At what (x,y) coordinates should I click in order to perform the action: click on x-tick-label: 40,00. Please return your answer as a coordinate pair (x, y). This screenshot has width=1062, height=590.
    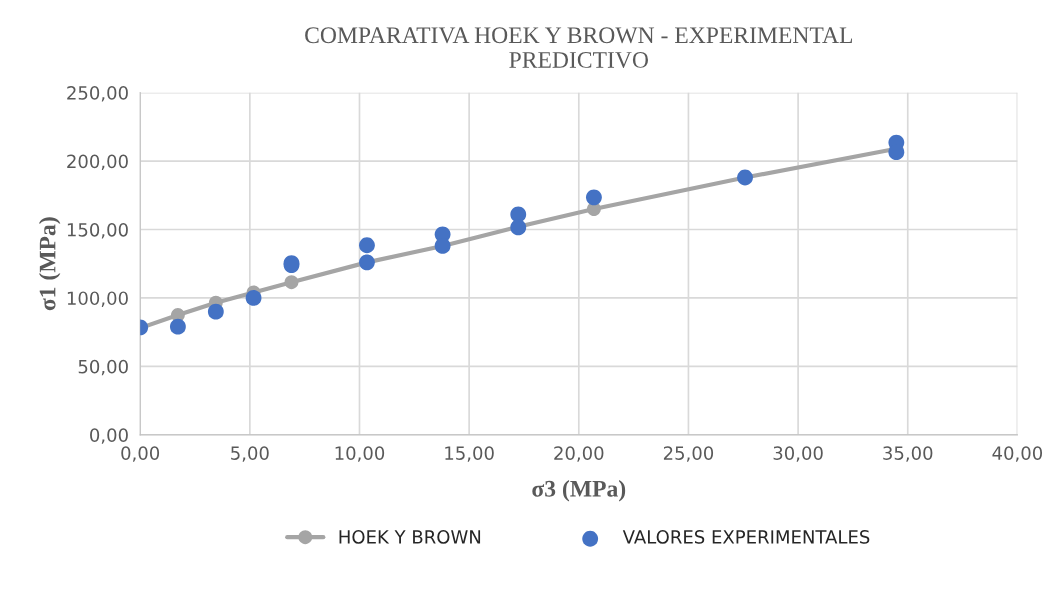
    Looking at the image, I should click on (1017, 454).